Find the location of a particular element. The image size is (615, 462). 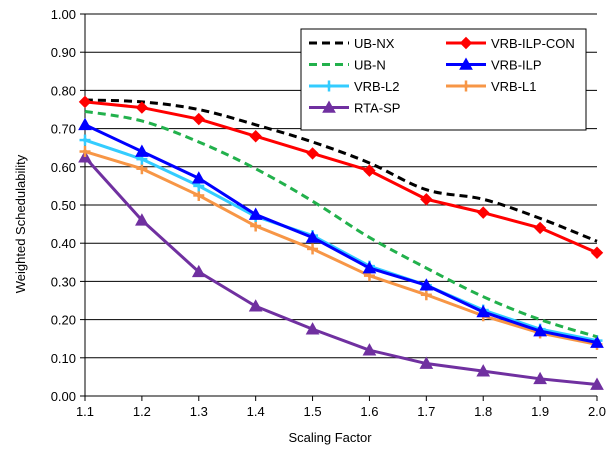

y-tick-label: 0.80 is located at coordinates (63, 90).